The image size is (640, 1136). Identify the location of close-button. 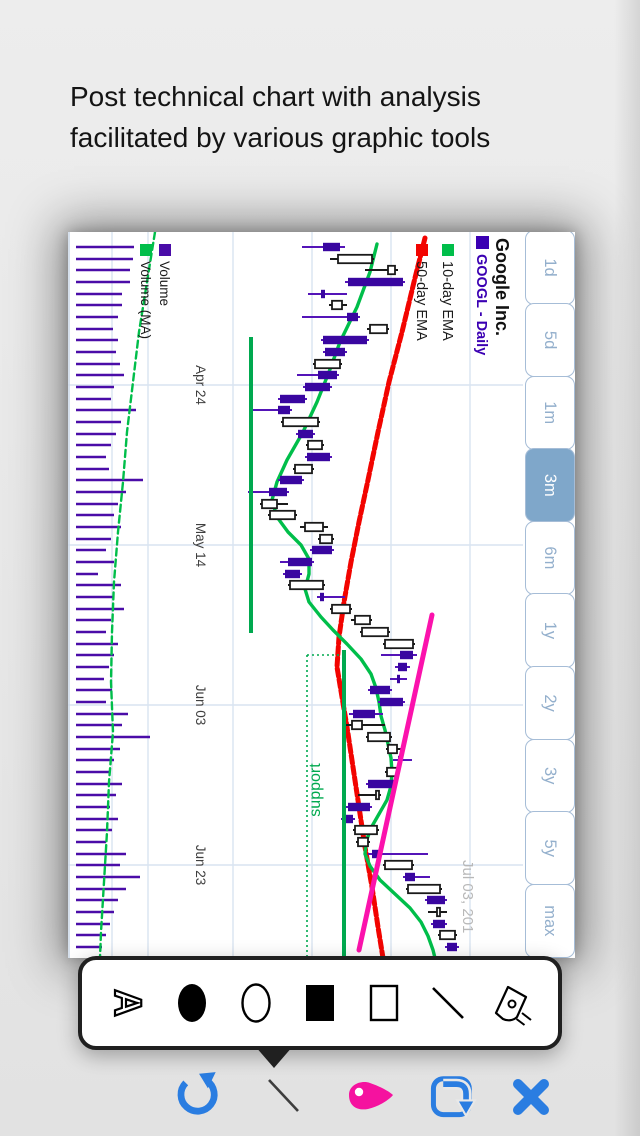
(531, 1097).